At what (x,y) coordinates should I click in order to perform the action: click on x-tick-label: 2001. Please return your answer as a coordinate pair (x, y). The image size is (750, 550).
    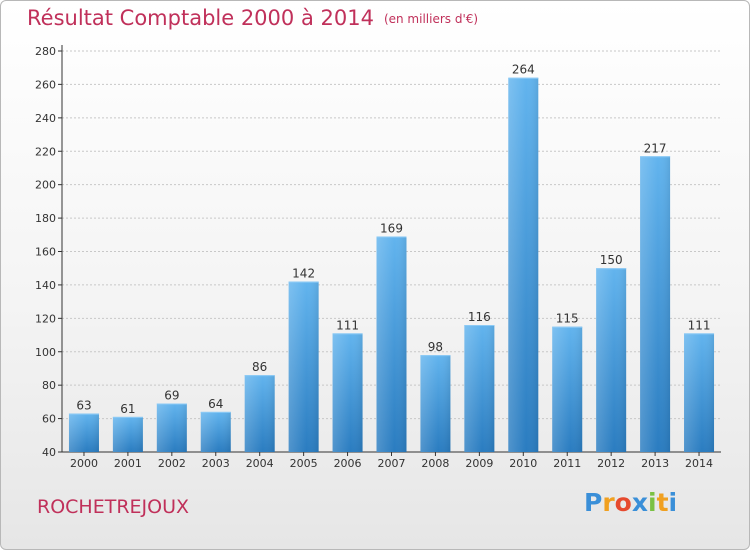
    Looking at the image, I should click on (128, 463).